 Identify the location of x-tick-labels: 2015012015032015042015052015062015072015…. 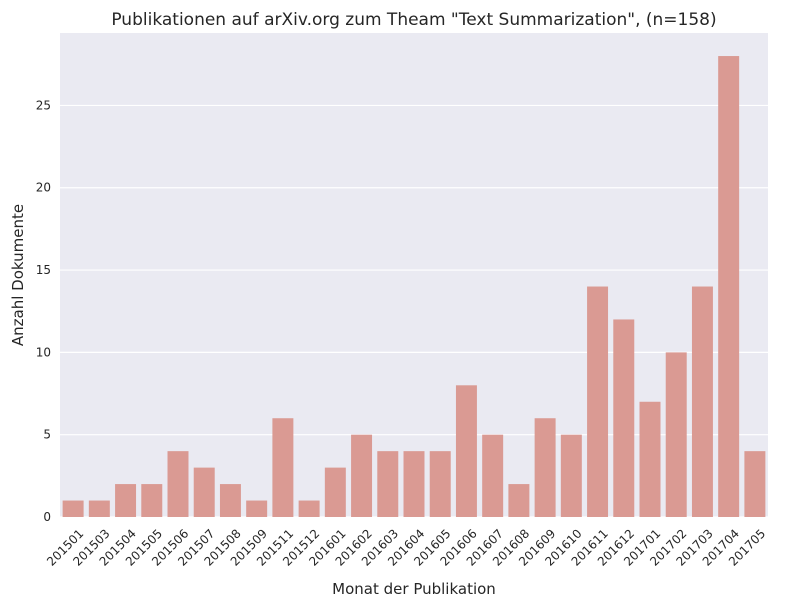
(406, 547).